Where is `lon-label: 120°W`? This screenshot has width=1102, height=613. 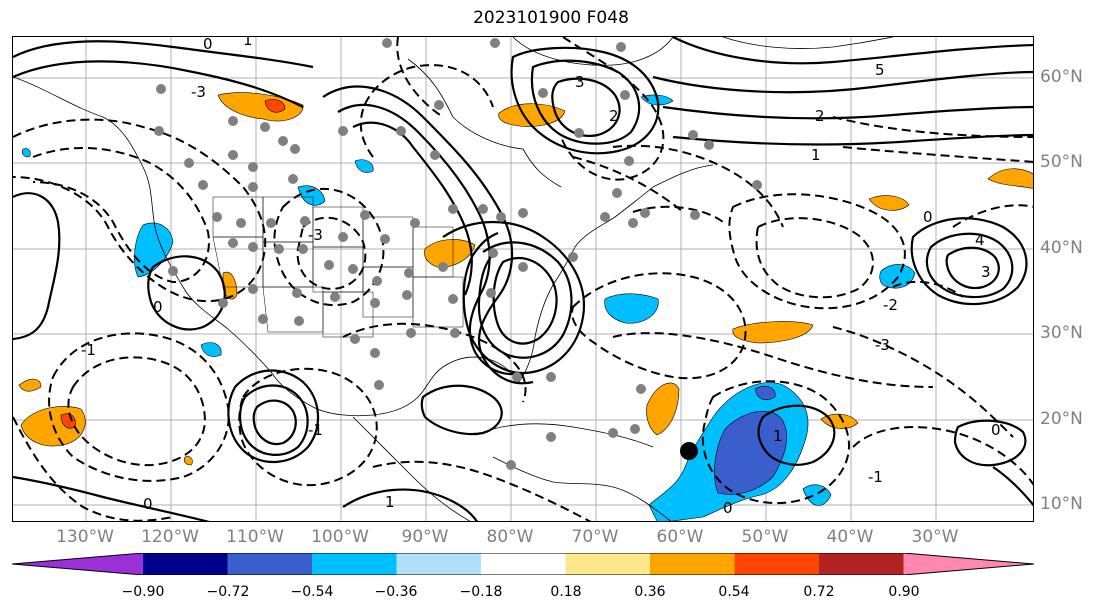
lon-label: 120°W is located at coordinates (170, 537).